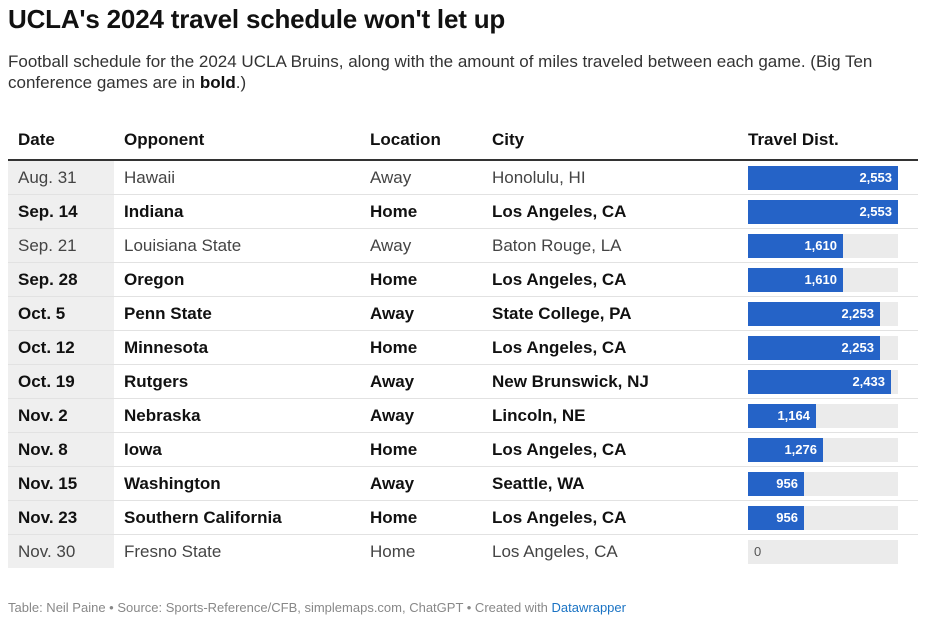 The width and height of the screenshot is (939, 633). Describe the element at coordinates (463, 381) in the screenshot. I see `table-row: Oct. 19 Rutgers Away New Brunswick, NJ 2,433` at that location.